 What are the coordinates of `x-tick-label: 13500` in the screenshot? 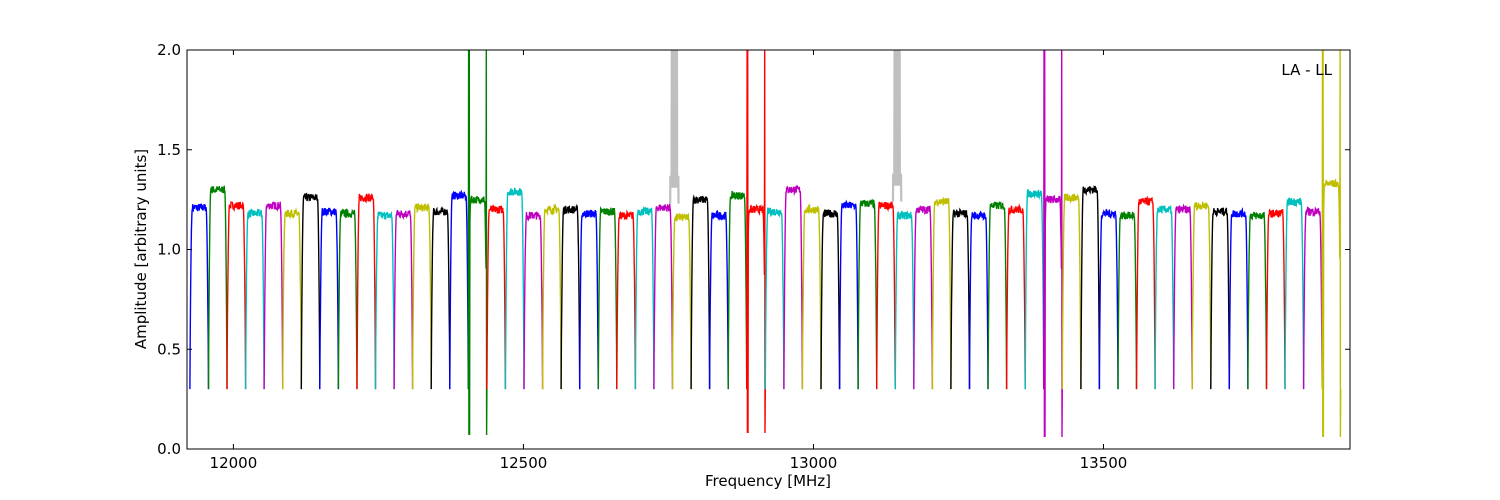 It's located at (1104, 463).